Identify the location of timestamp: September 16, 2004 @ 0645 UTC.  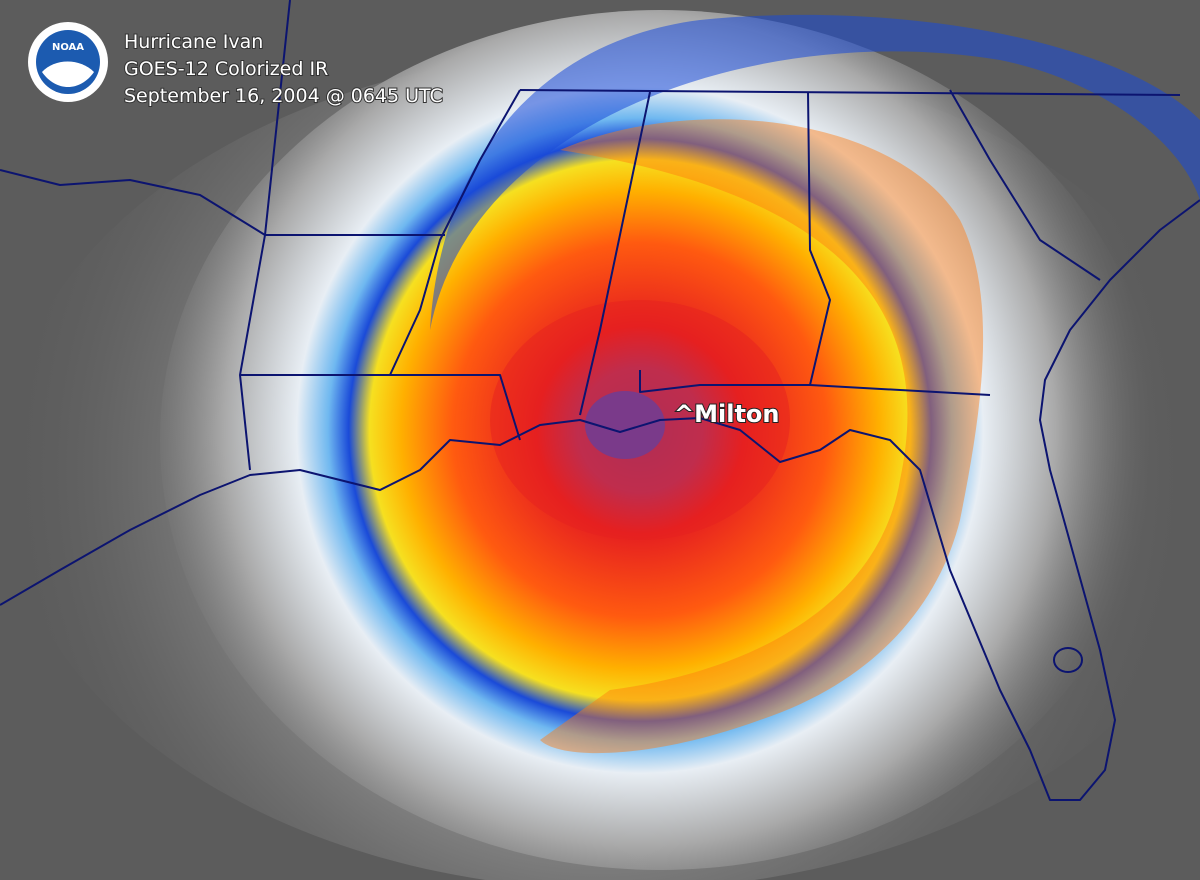
(283, 96).